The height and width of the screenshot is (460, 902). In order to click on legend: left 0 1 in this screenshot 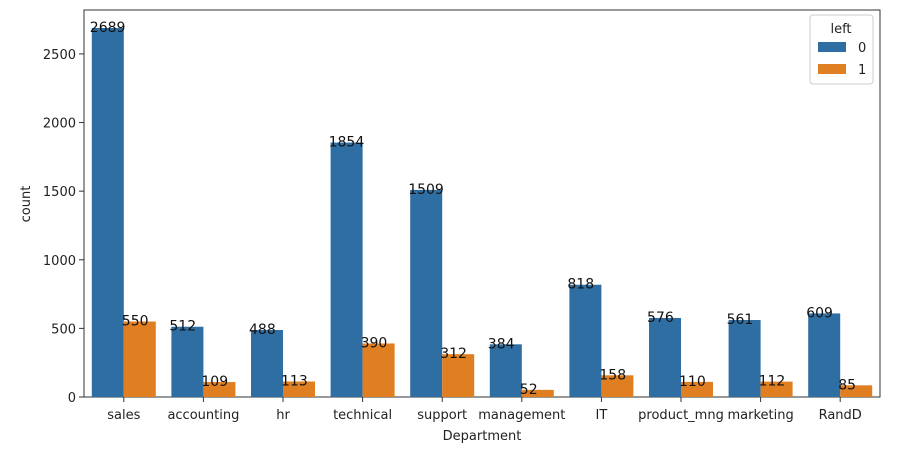, I will do `click(841, 49)`.